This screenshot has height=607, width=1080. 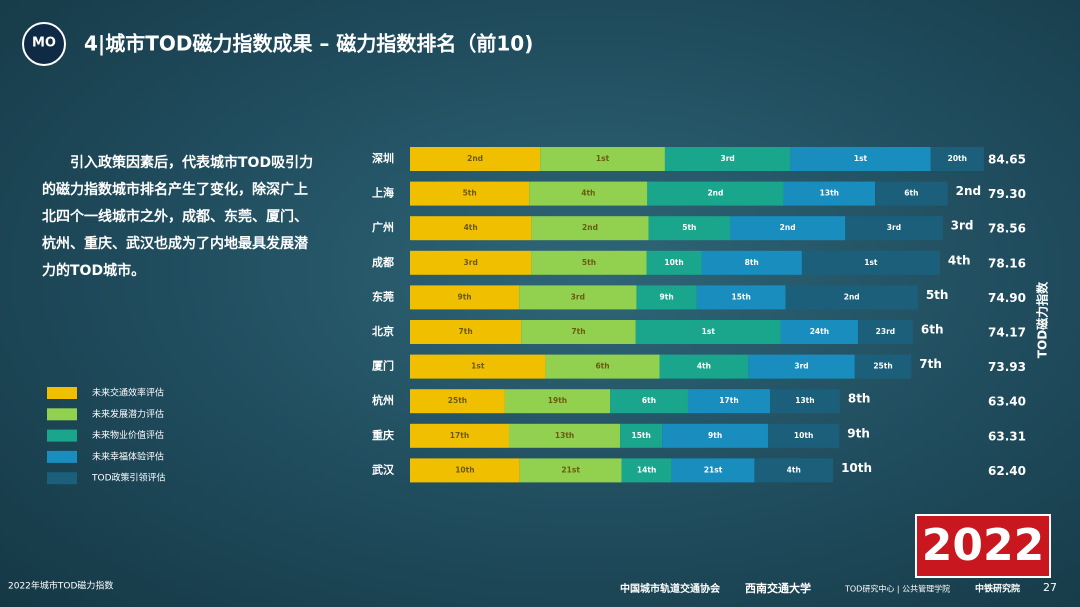 I want to click on category-label: 北京, so click(x=383, y=331).